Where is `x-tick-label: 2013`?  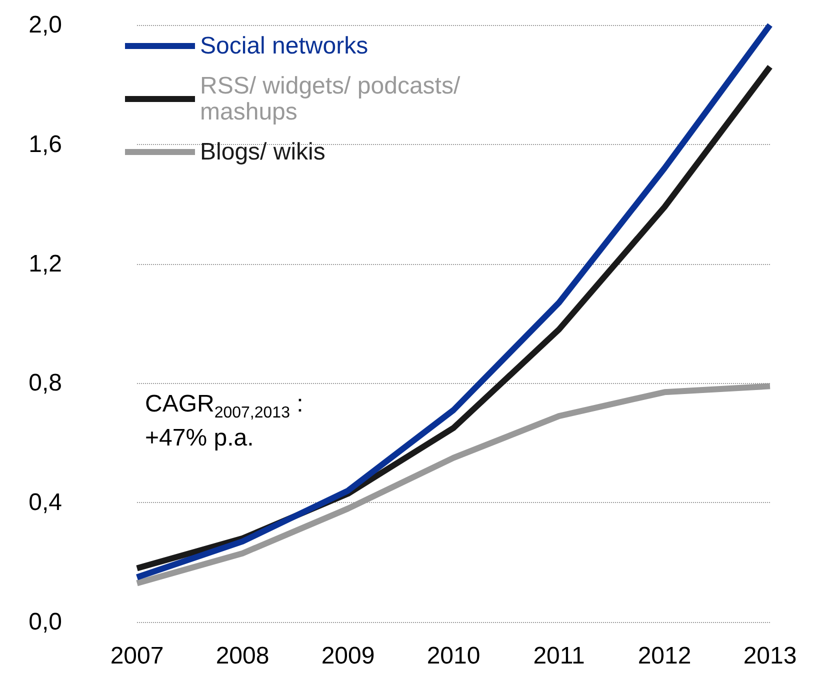
x-tick-label: 2013 is located at coordinates (770, 656).